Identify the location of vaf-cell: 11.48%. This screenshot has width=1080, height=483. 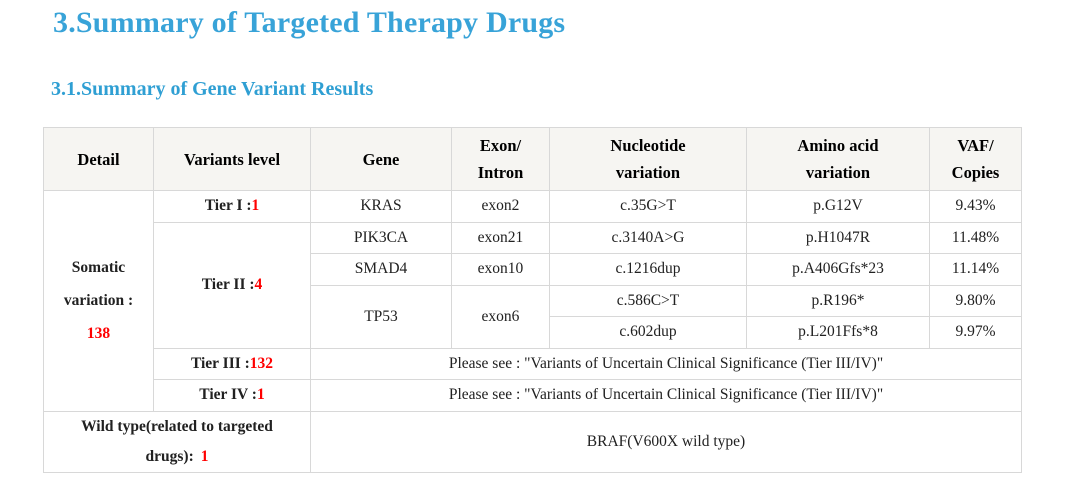
(975, 237).